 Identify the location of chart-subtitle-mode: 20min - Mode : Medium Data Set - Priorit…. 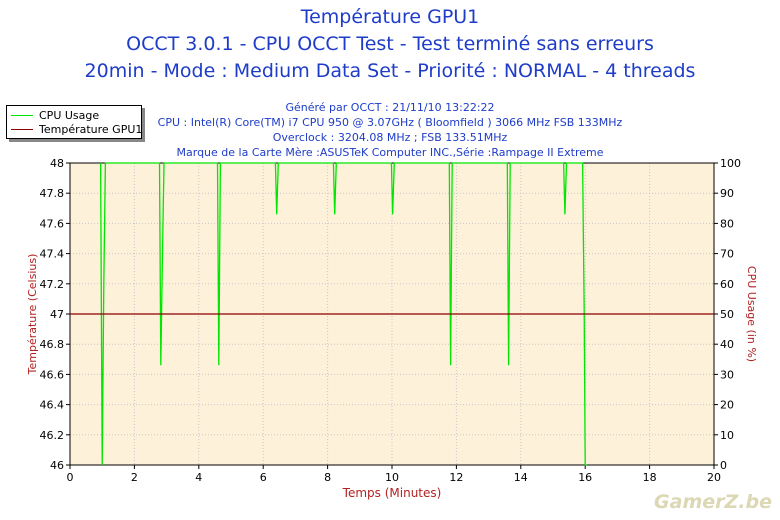
(390, 71).